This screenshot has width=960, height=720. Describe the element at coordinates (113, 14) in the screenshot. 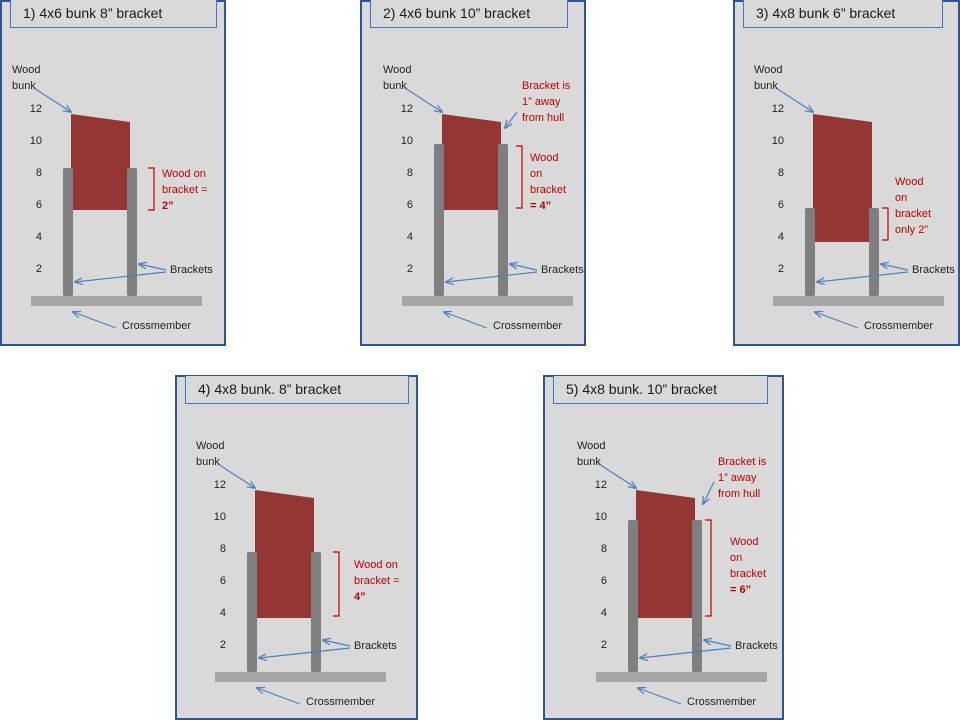

I see `panel-title: 1) 4x6 bunk 8” bracket` at that location.